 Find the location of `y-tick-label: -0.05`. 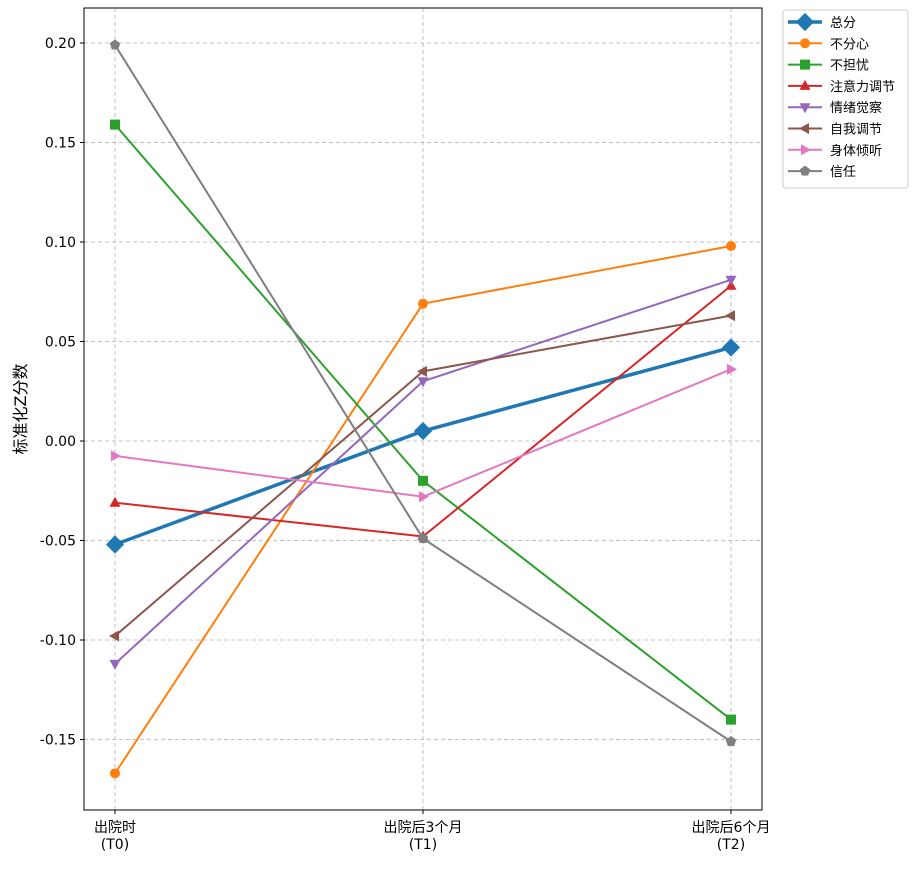

y-tick-label: -0.05 is located at coordinates (58, 542).